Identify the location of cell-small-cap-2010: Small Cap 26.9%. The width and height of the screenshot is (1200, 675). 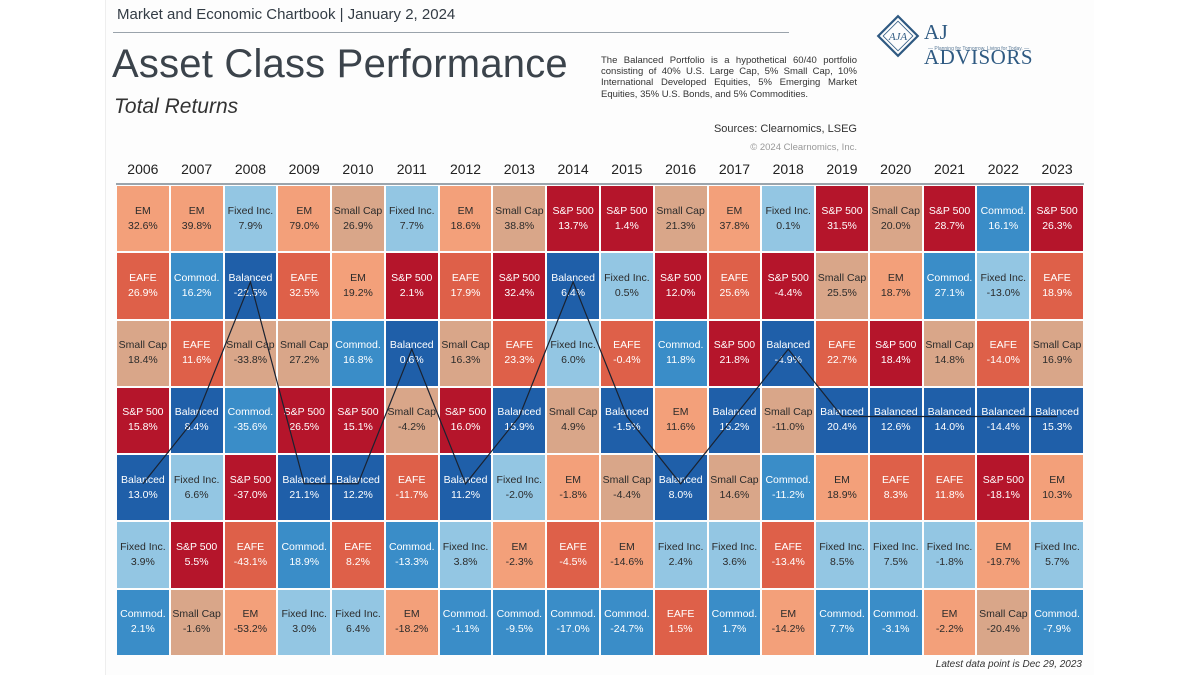
(358, 219).